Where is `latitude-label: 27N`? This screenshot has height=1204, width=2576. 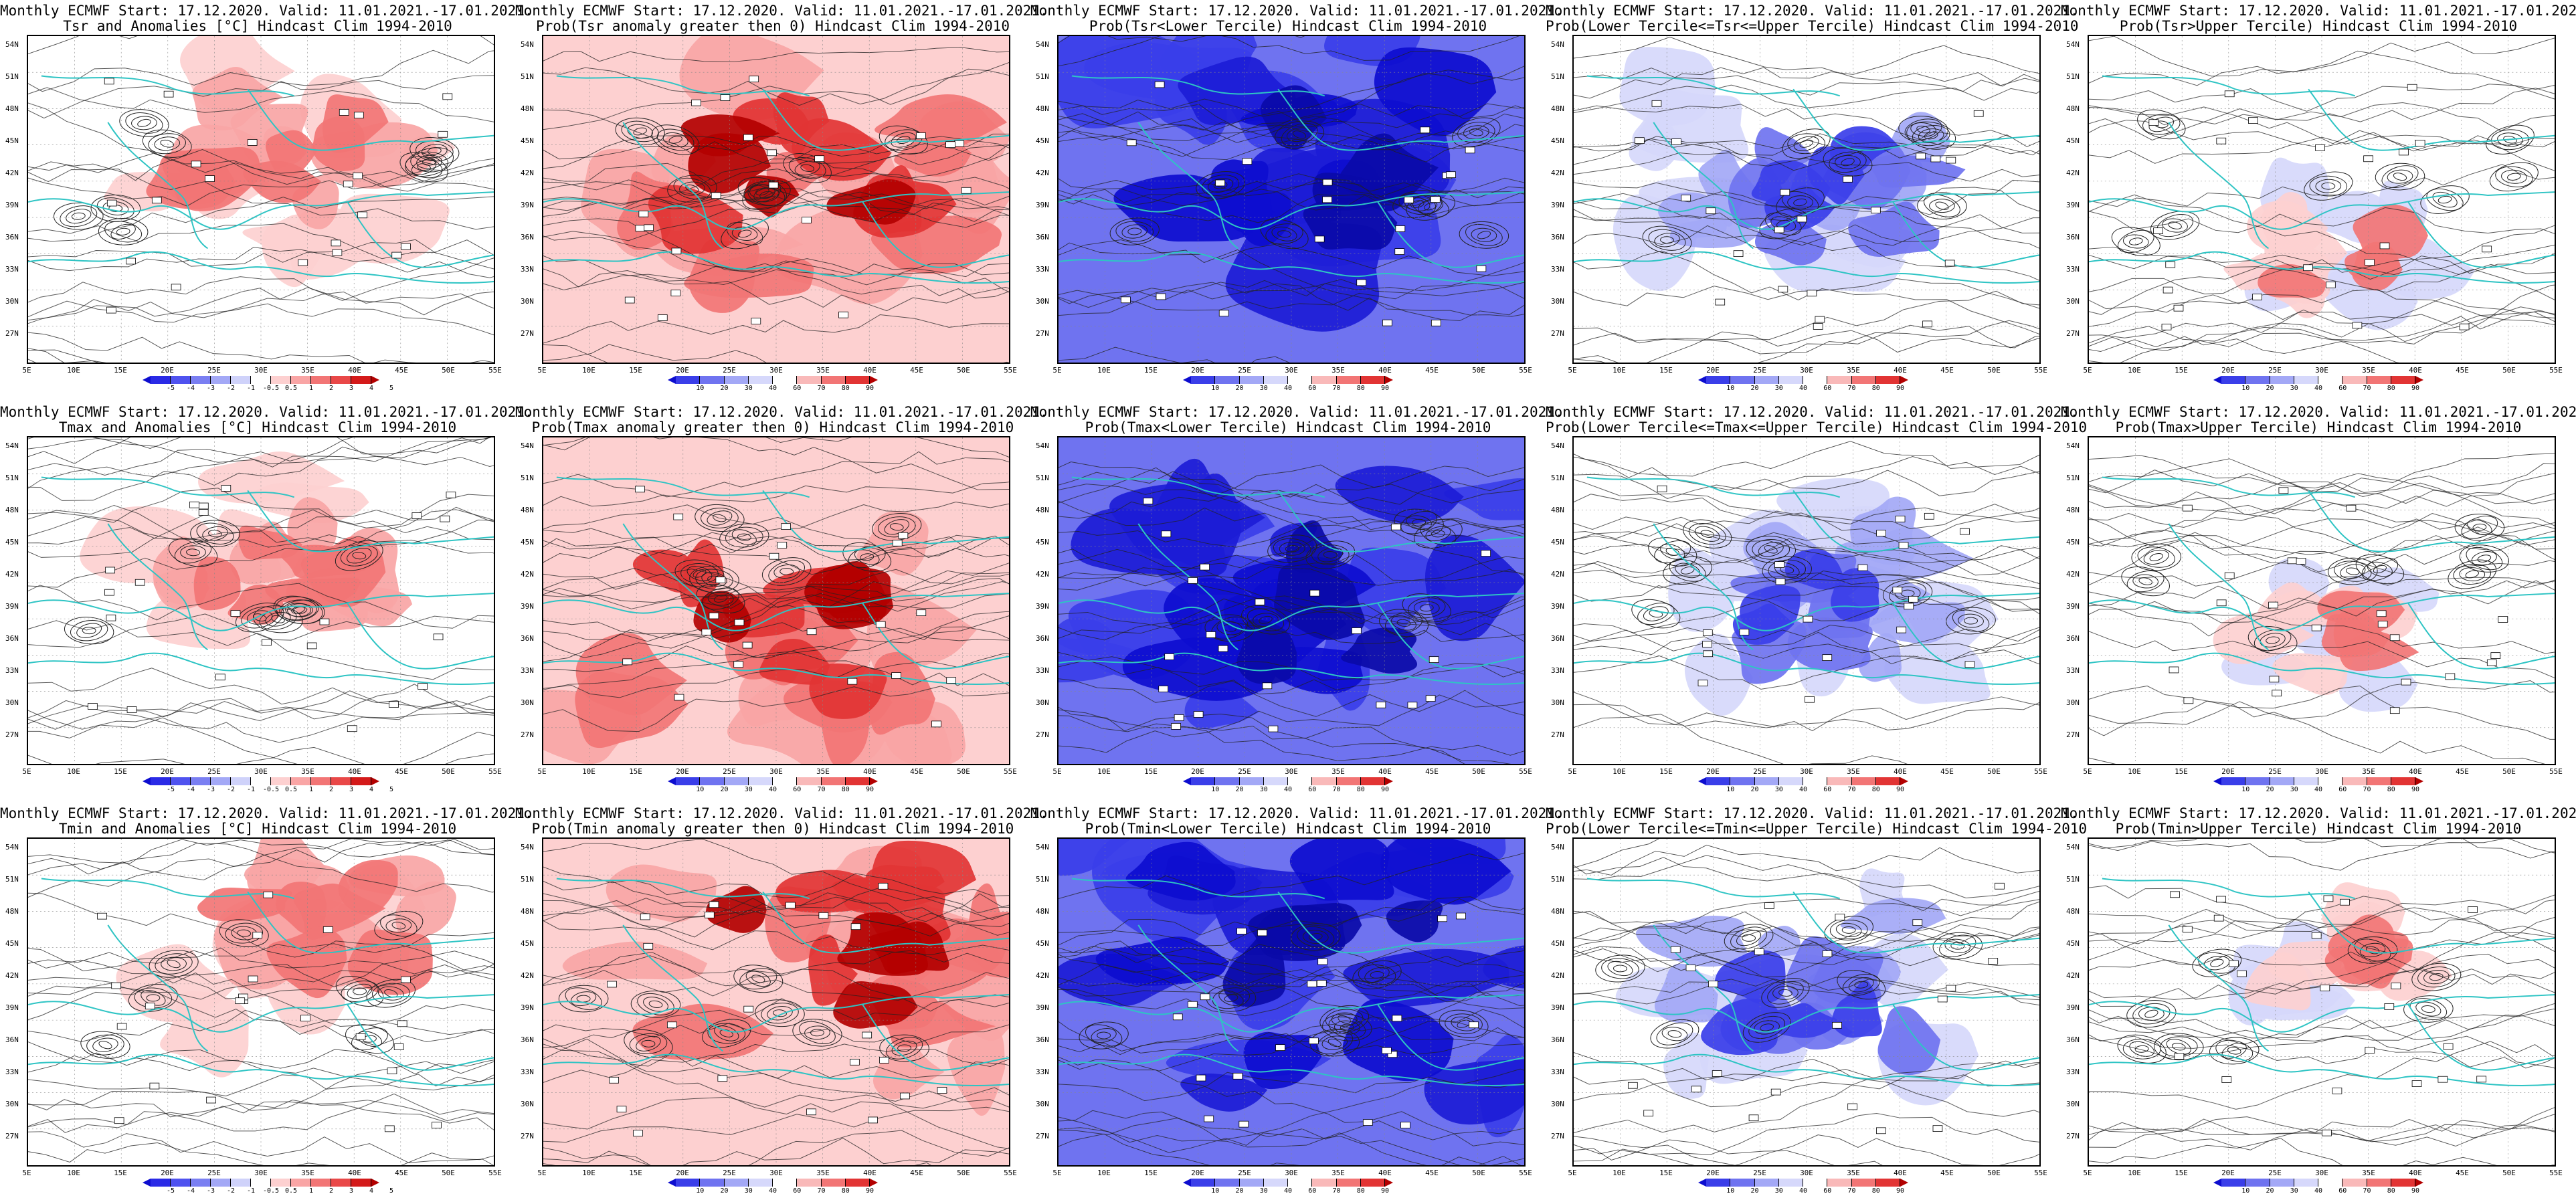
latitude-label: 27N is located at coordinates (1557, 333).